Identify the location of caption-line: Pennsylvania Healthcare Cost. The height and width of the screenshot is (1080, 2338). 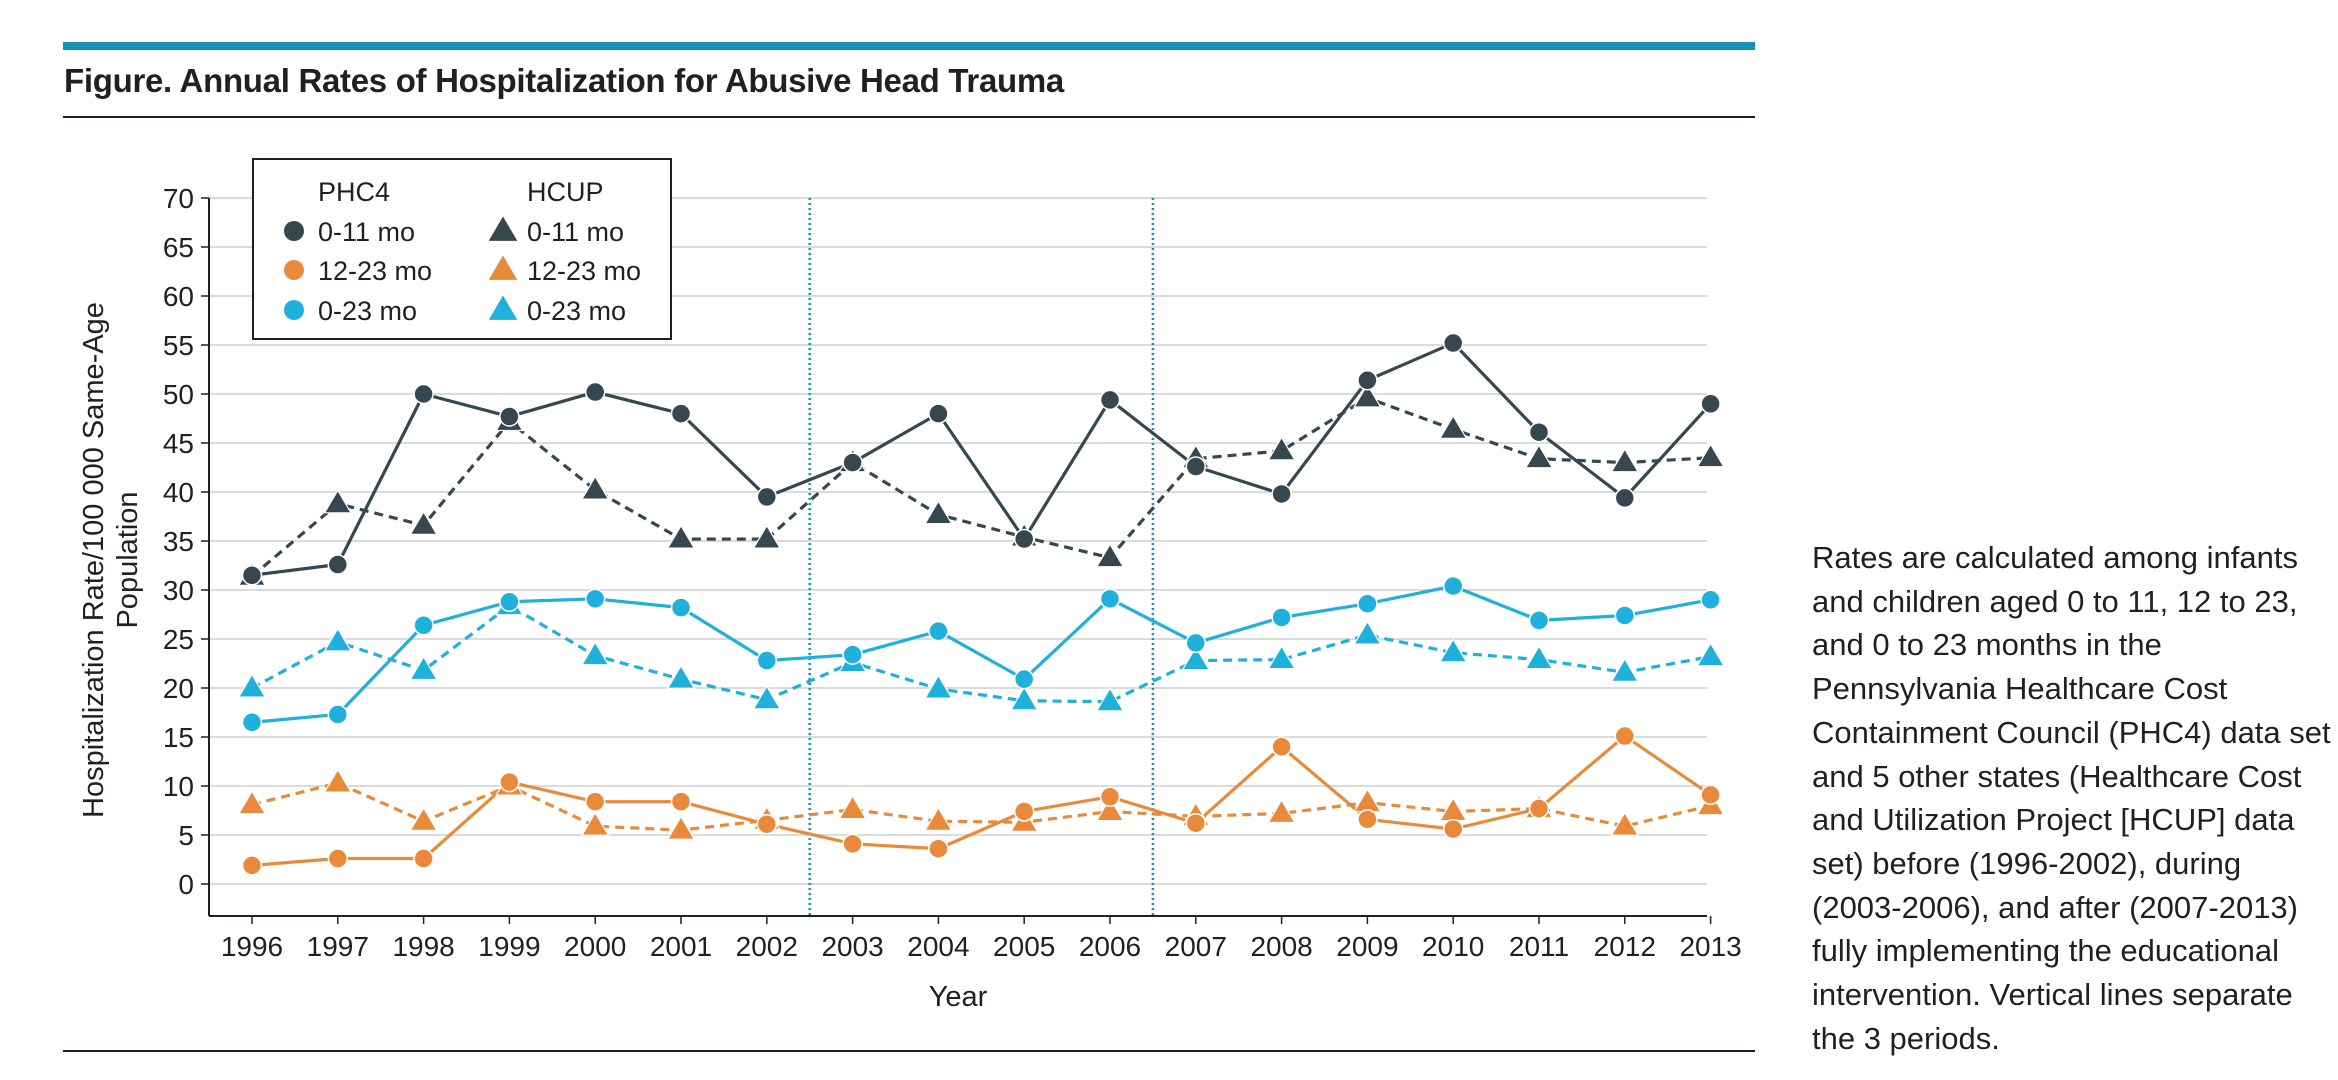
(2020, 689).